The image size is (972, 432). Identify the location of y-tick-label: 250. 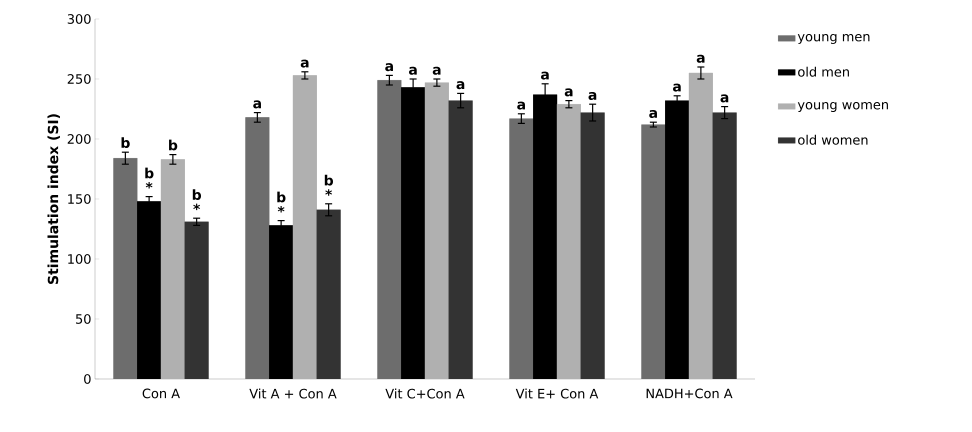
(79, 79).